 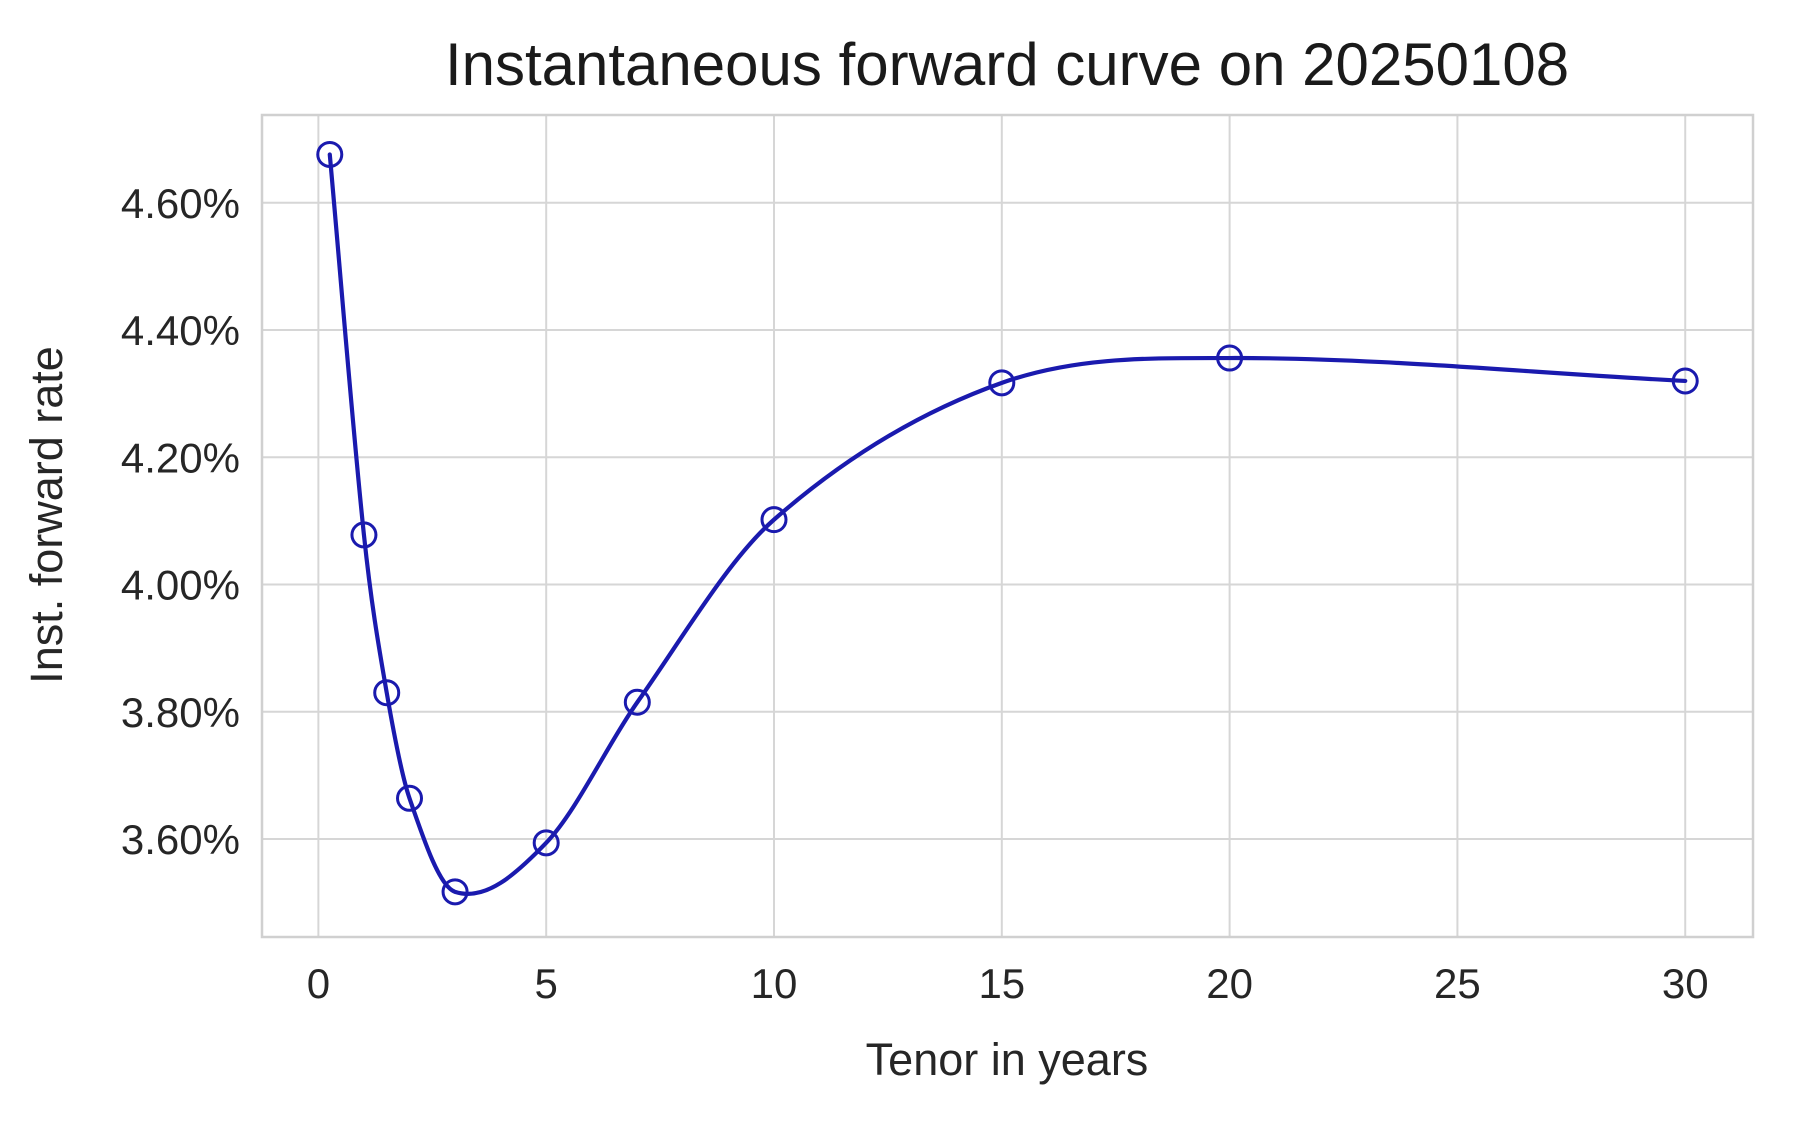 What do you see at coordinates (774, 983) in the screenshot?
I see `x-tick-label: 10` at bounding box center [774, 983].